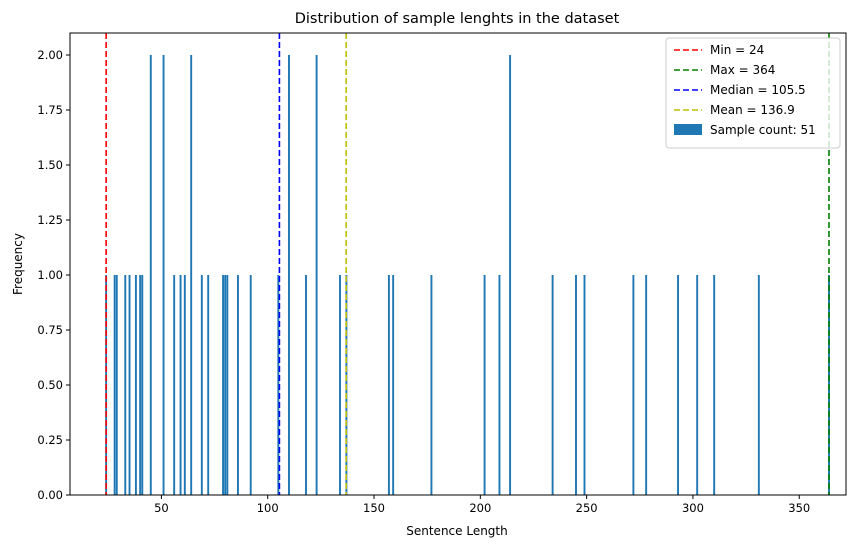  What do you see at coordinates (50, 220) in the screenshot?
I see `y-tick-label: 1.25` at bounding box center [50, 220].